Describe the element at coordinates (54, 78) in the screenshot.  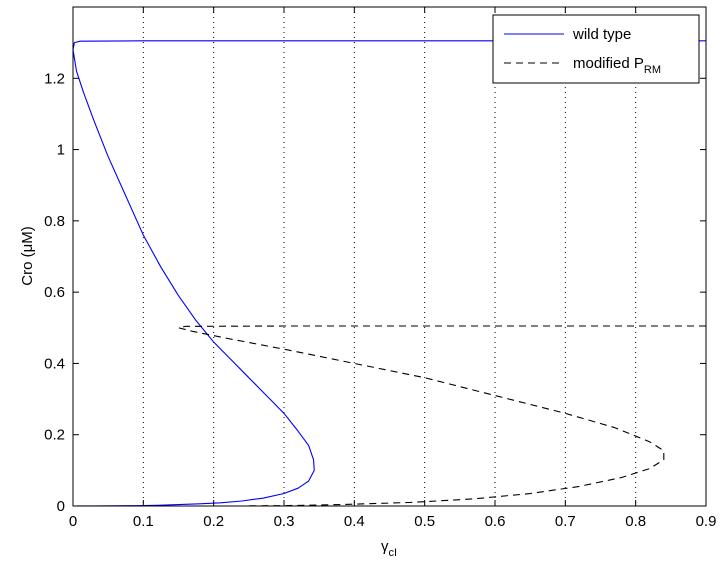
I see `y-tick-label: 1.2` at that location.